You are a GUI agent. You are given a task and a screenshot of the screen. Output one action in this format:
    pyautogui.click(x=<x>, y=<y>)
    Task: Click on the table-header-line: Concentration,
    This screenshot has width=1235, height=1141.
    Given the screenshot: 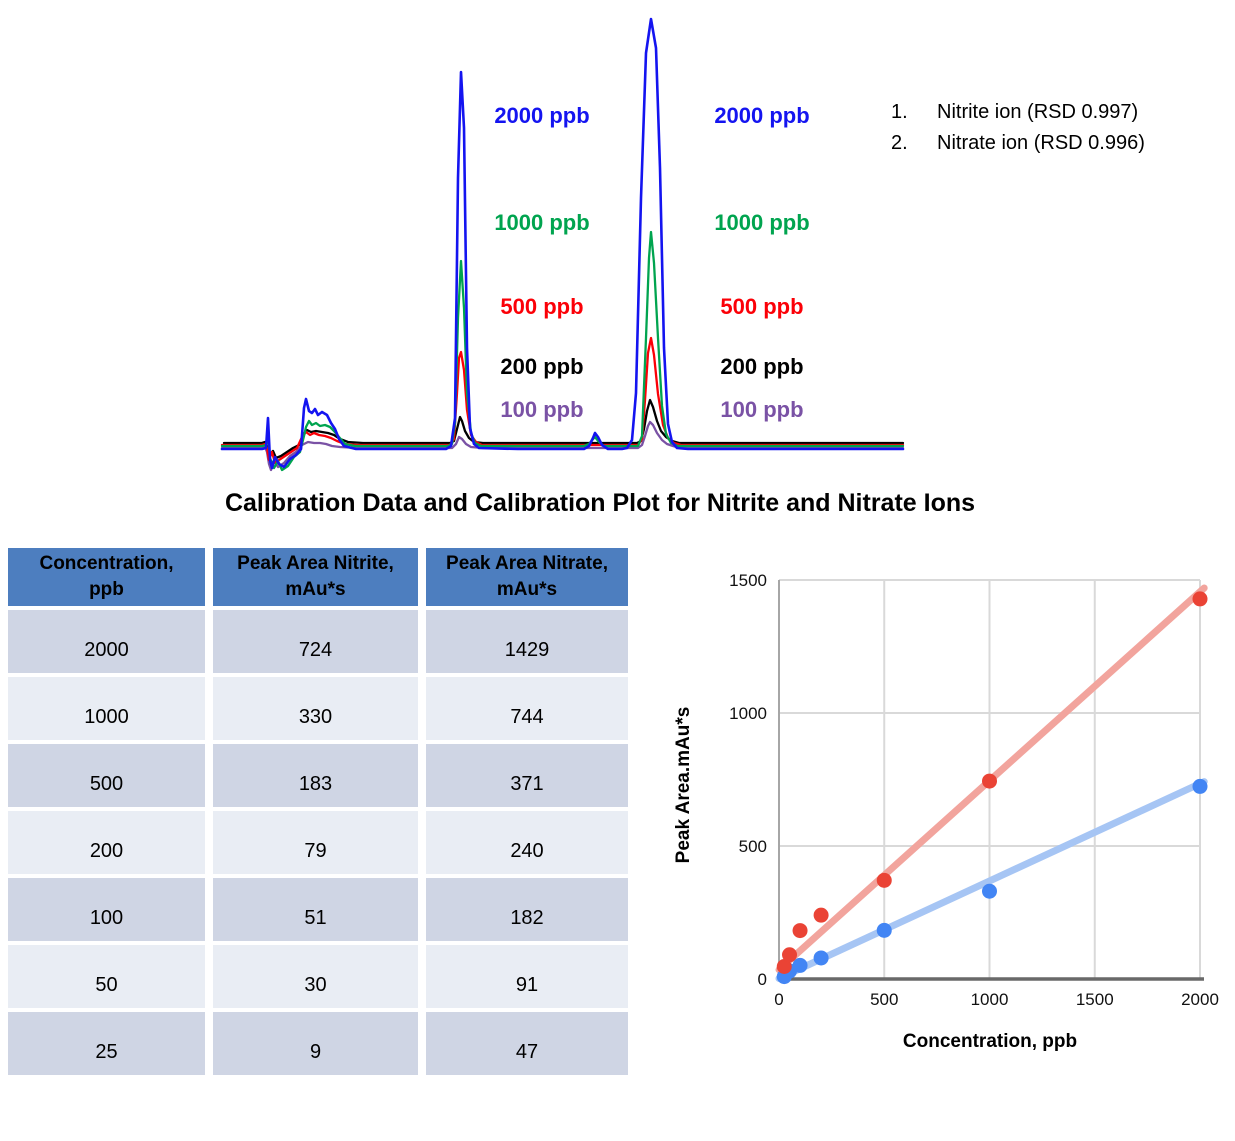 What is the action you would take?
    pyautogui.click(x=106, y=564)
    